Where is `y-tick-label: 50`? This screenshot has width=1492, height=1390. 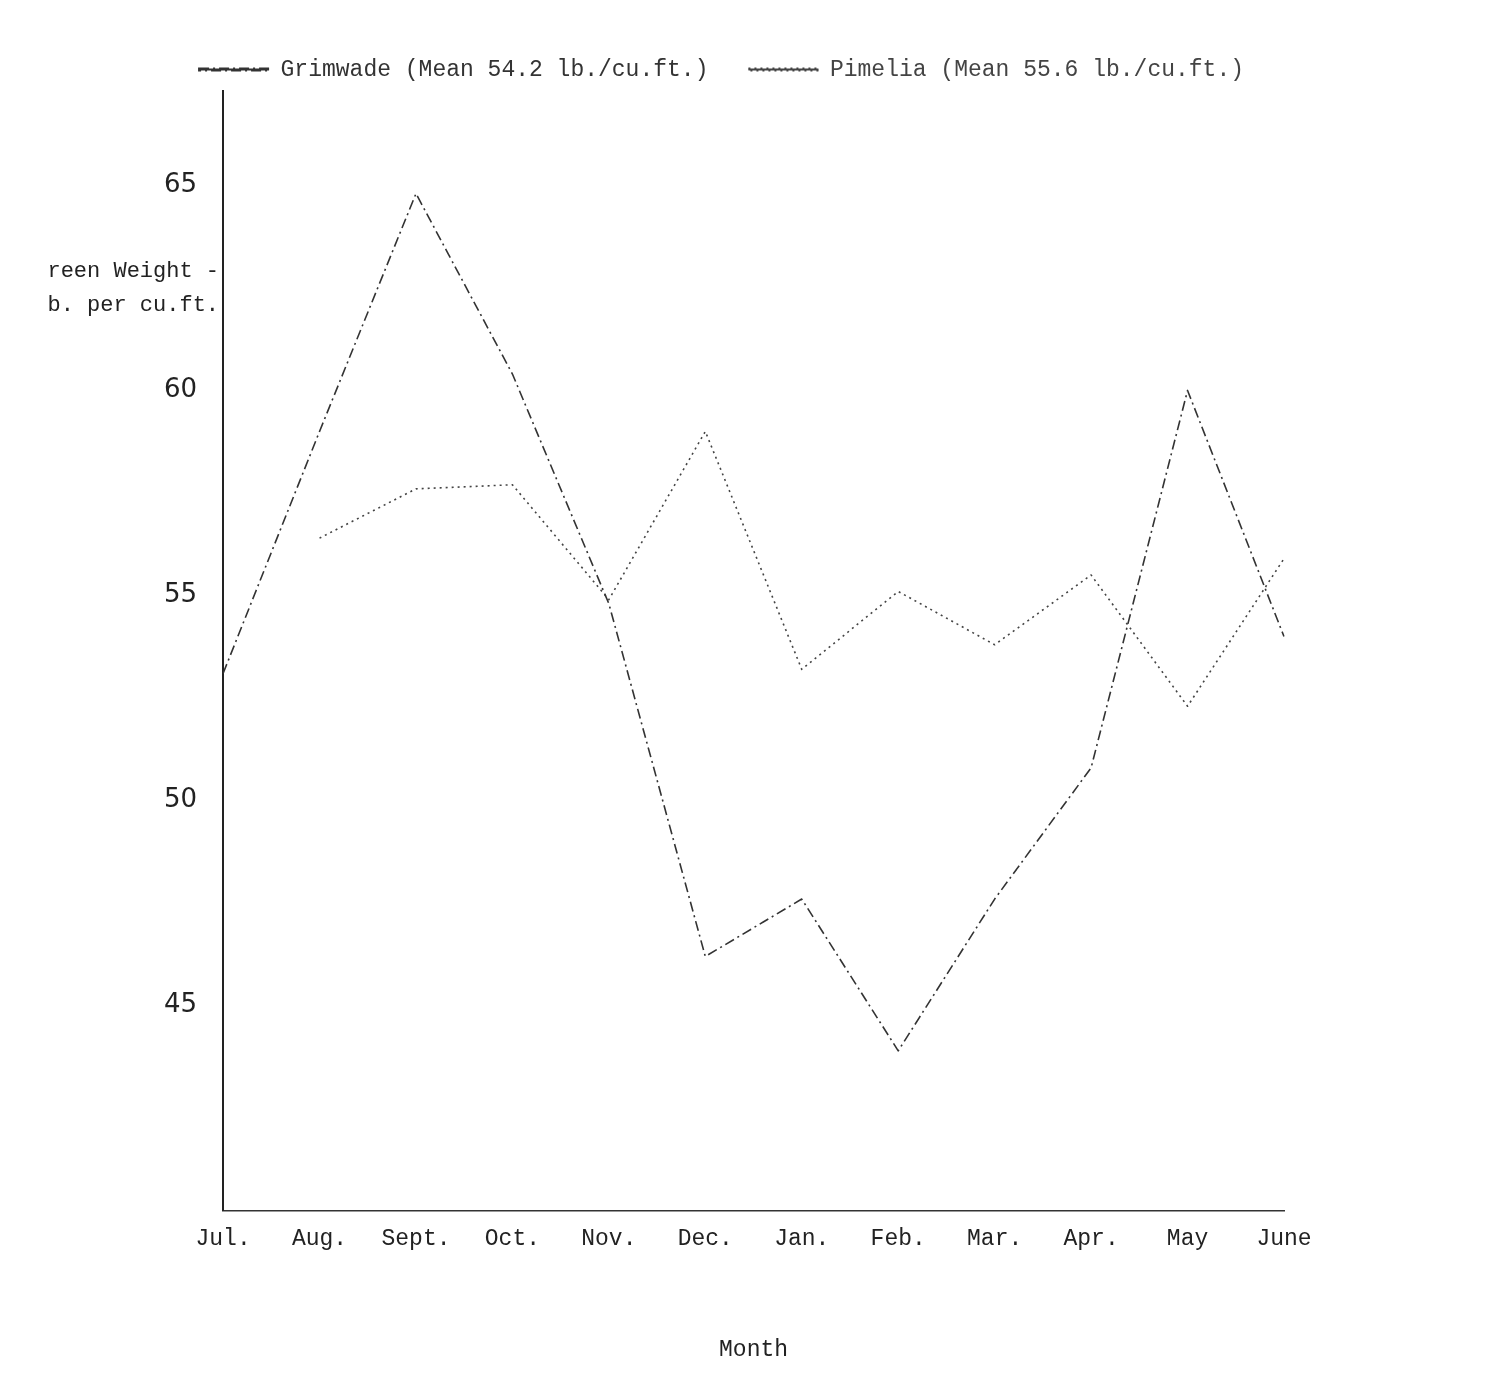
y-tick-label: 50 is located at coordinates (180, 798).